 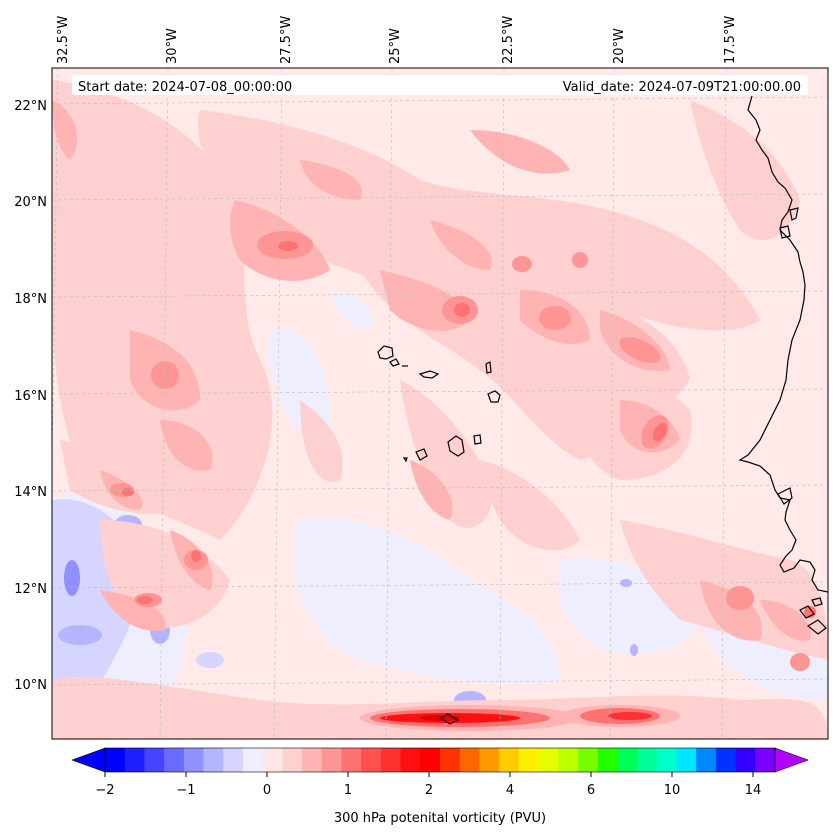 I want to click on colorbar-under-arrow, so click(x=88, y=760).